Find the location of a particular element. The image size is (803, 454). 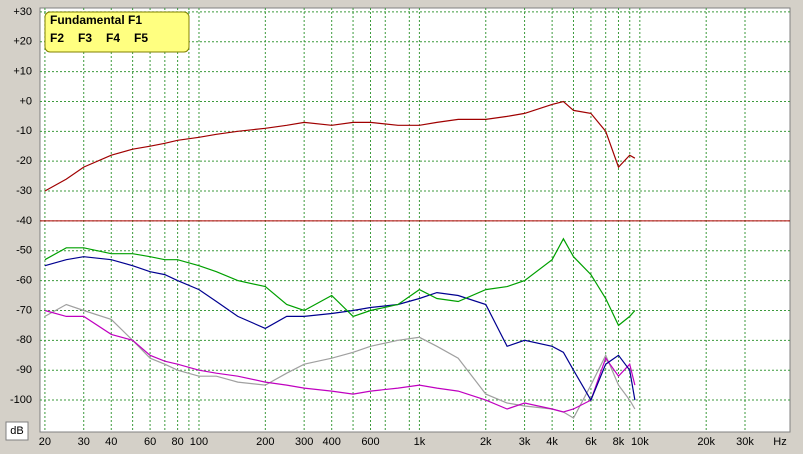

legend-entry: F3 is located at coordinates (85, 38).